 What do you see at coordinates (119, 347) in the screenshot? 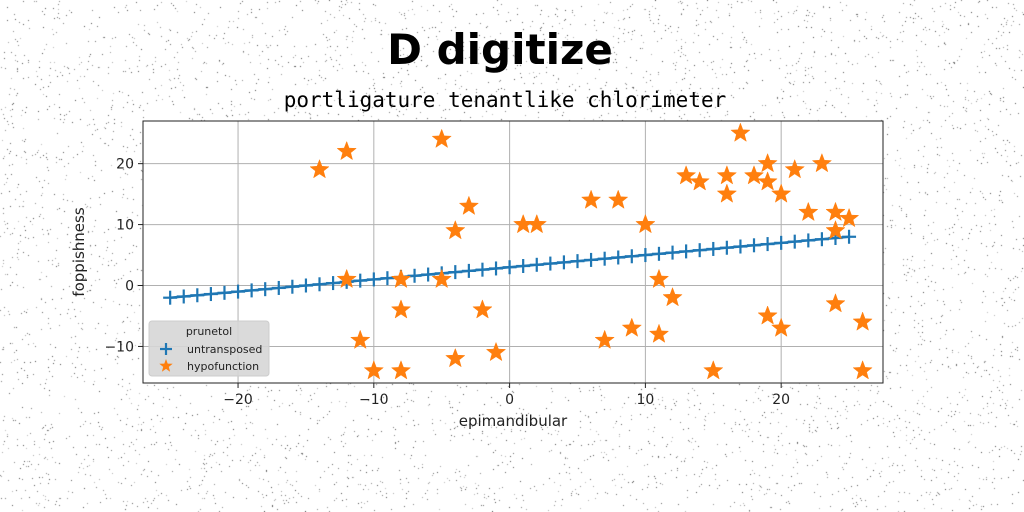
I see `y-tick-label: −10` at bounding box center [119, 347].